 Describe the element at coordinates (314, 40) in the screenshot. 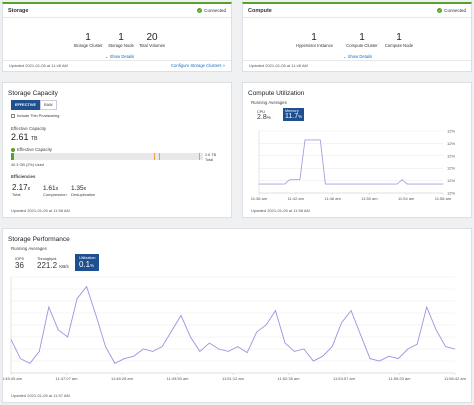

I see `stat-hypervisor-instance: 1 Hypervisor Instance` at that location.